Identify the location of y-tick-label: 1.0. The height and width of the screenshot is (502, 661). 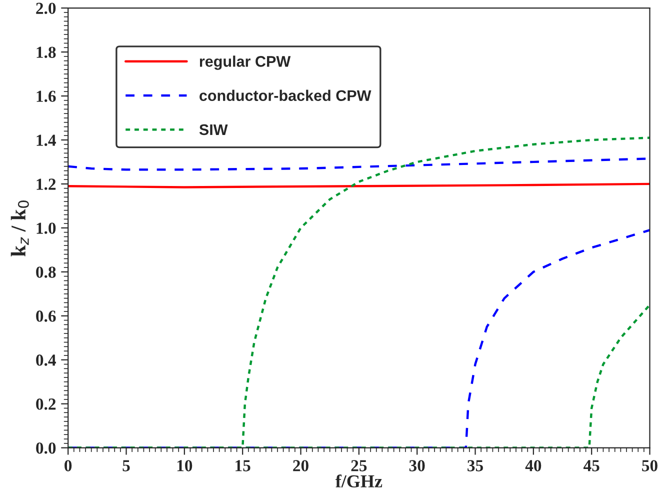
(46, 228).